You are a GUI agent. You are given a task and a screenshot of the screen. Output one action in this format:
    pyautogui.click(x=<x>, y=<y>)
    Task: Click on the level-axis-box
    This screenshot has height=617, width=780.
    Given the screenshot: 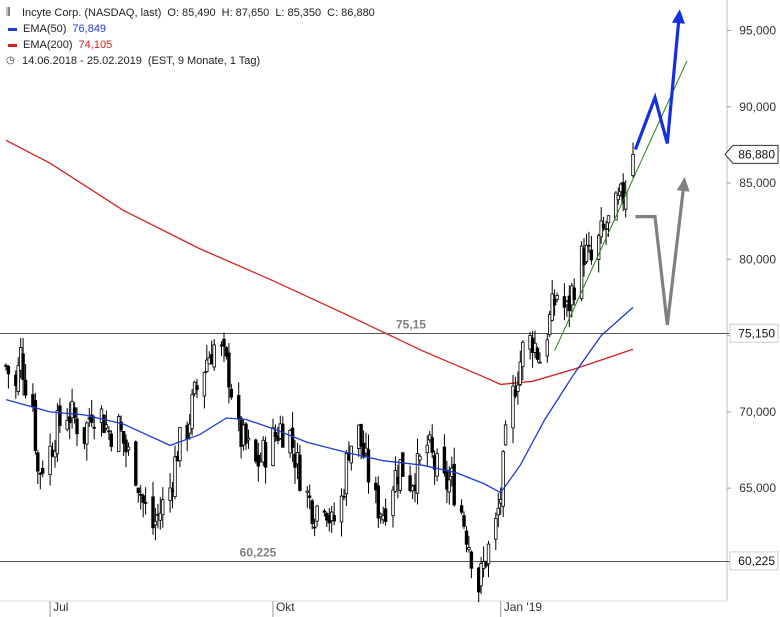 What is the action you would take?
    pyautogui.click(x=754, y=561)
    